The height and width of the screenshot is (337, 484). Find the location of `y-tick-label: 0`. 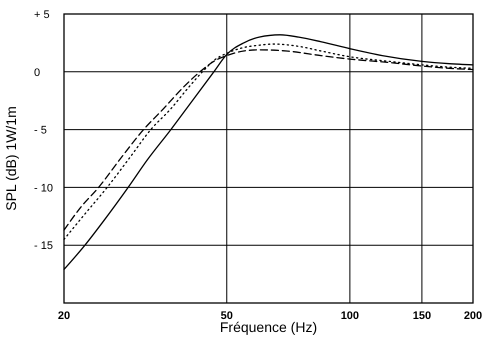

y-tick-label: 0 is located at coordinates (37, 72).